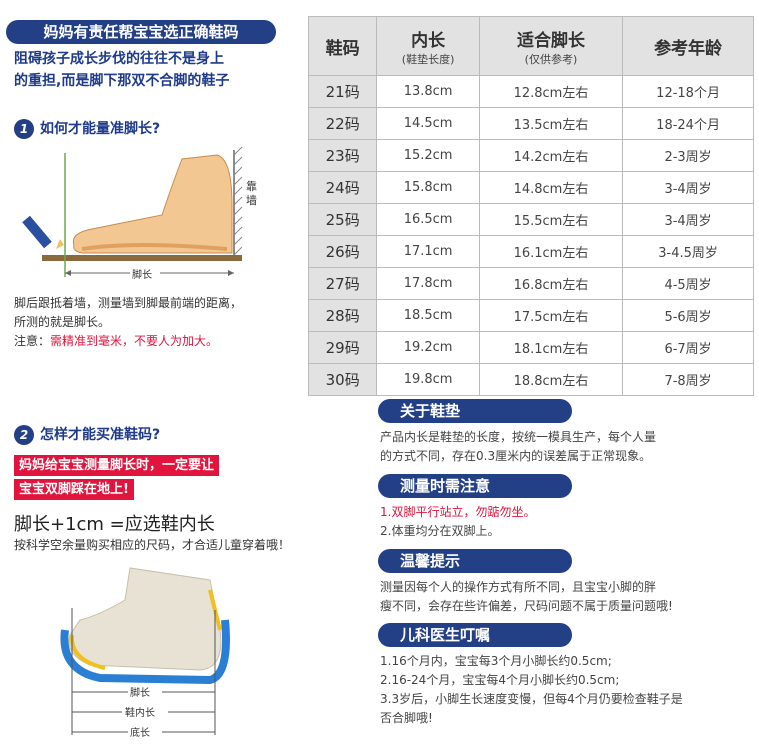 The width and height of the screenshot is (759, 755). Describe the element at coordinates (114, 524) in the screenshot. I see `formula: 脚长+1cm =应选鞋内长` at that location.